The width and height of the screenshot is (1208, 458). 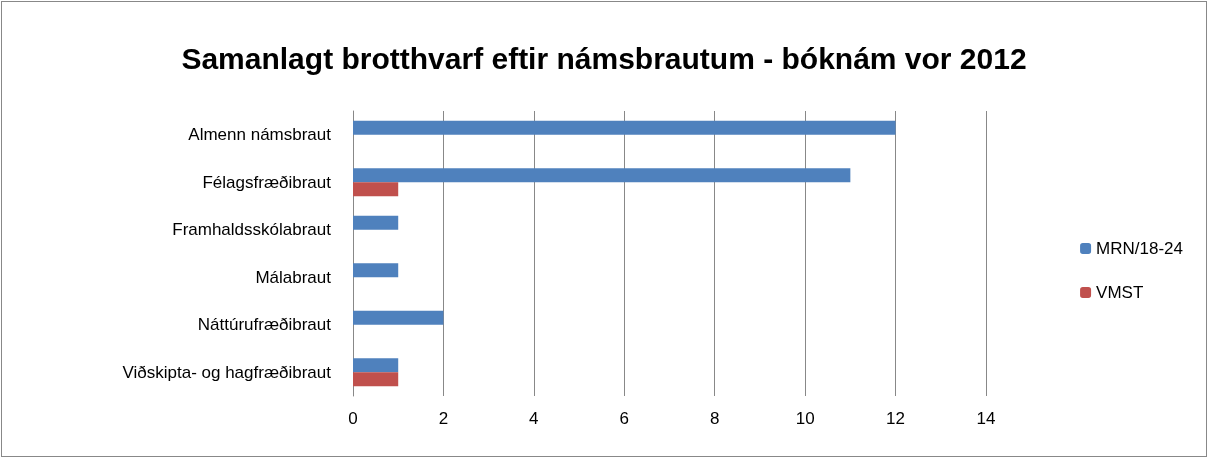 What do you see at coordinates (353, 418) in the screenshot?
I see `x-tick-label: 0` at bounding box center [353, 418].